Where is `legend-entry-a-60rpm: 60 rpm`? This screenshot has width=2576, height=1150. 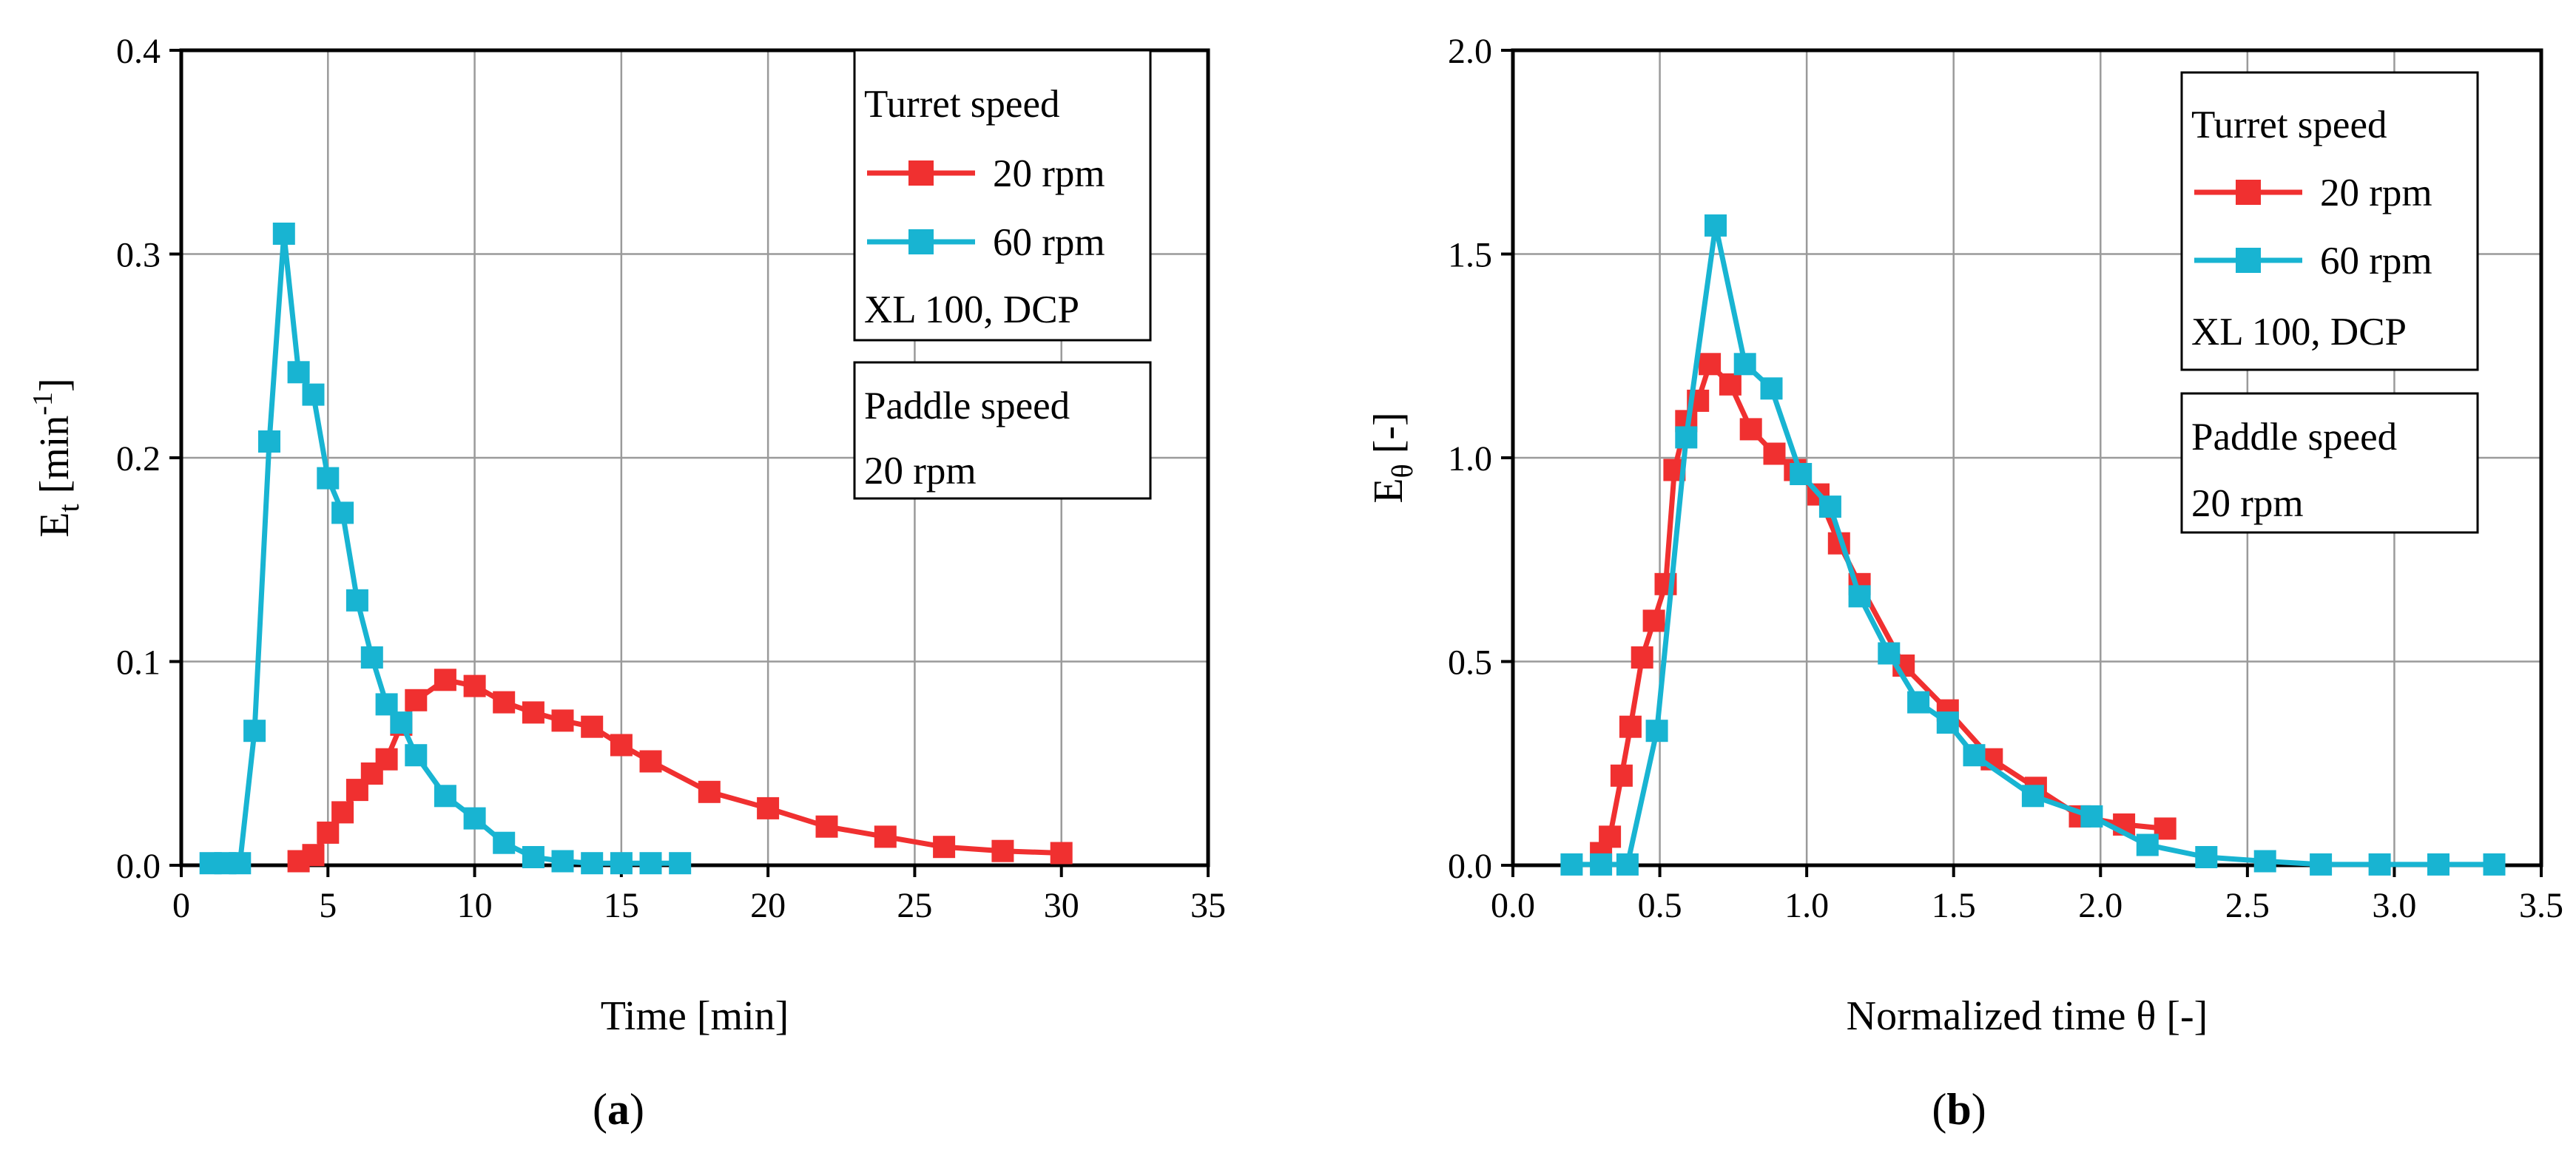
legend-entry-a-60rpm: 60 rpm is located at coordinates (1049, 243).